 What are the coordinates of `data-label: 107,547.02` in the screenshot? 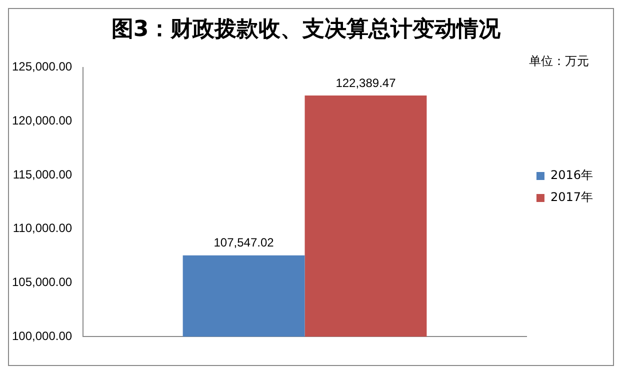 It's located at (244, 243).